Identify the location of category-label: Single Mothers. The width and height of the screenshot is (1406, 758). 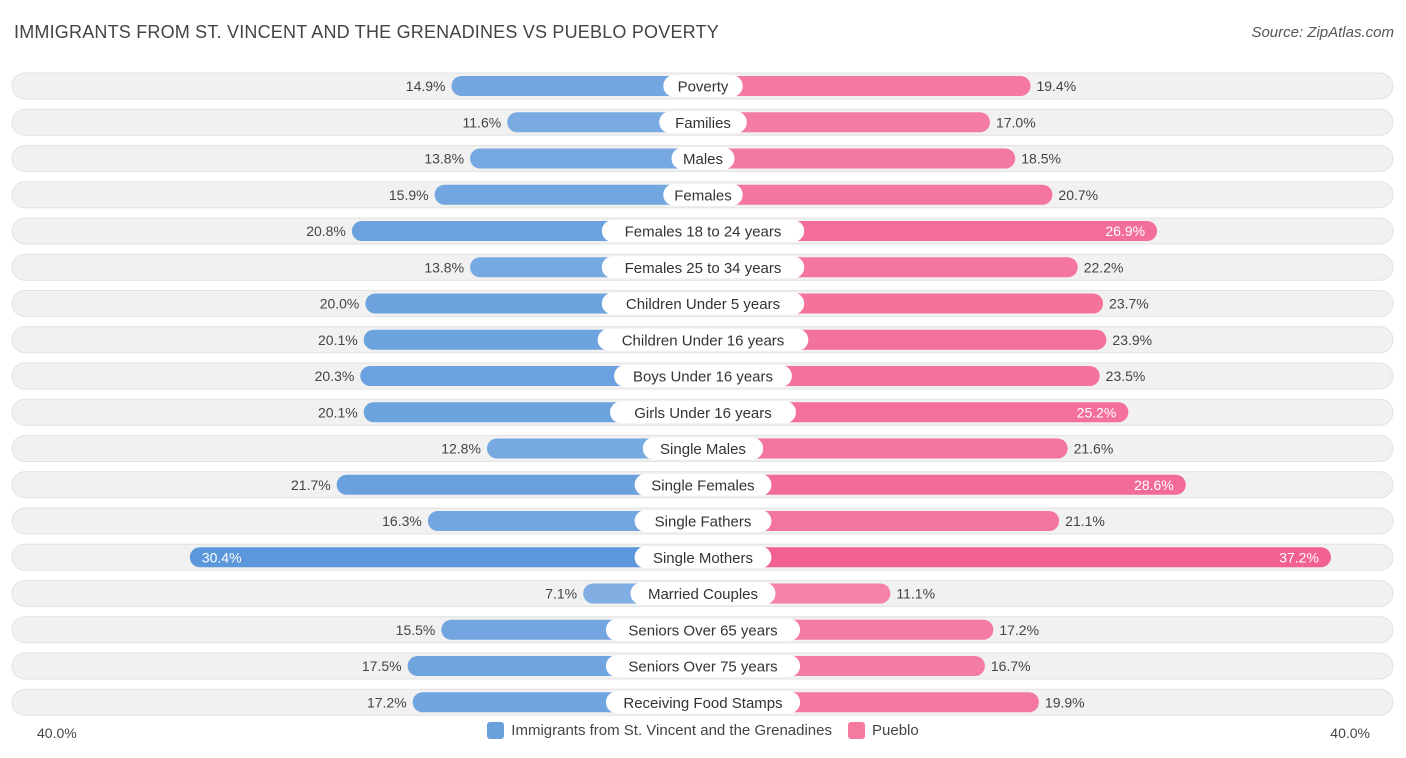
(703, 558).